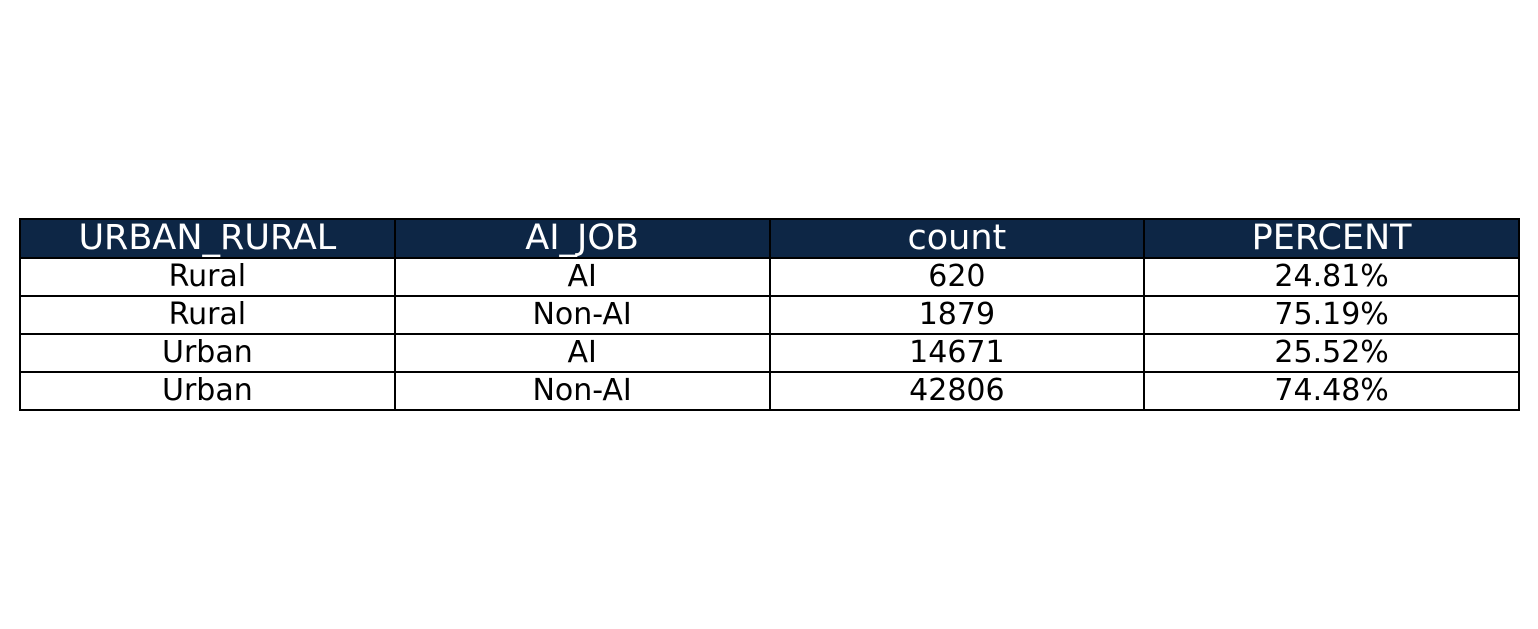 Image resolution: width=1538 pixels, height=629 pixels. What do you see at coordinates (582, 238) in the screenshot?
I see `column-header-ai-job: AI_JOB` at bounding box center [582, 238].